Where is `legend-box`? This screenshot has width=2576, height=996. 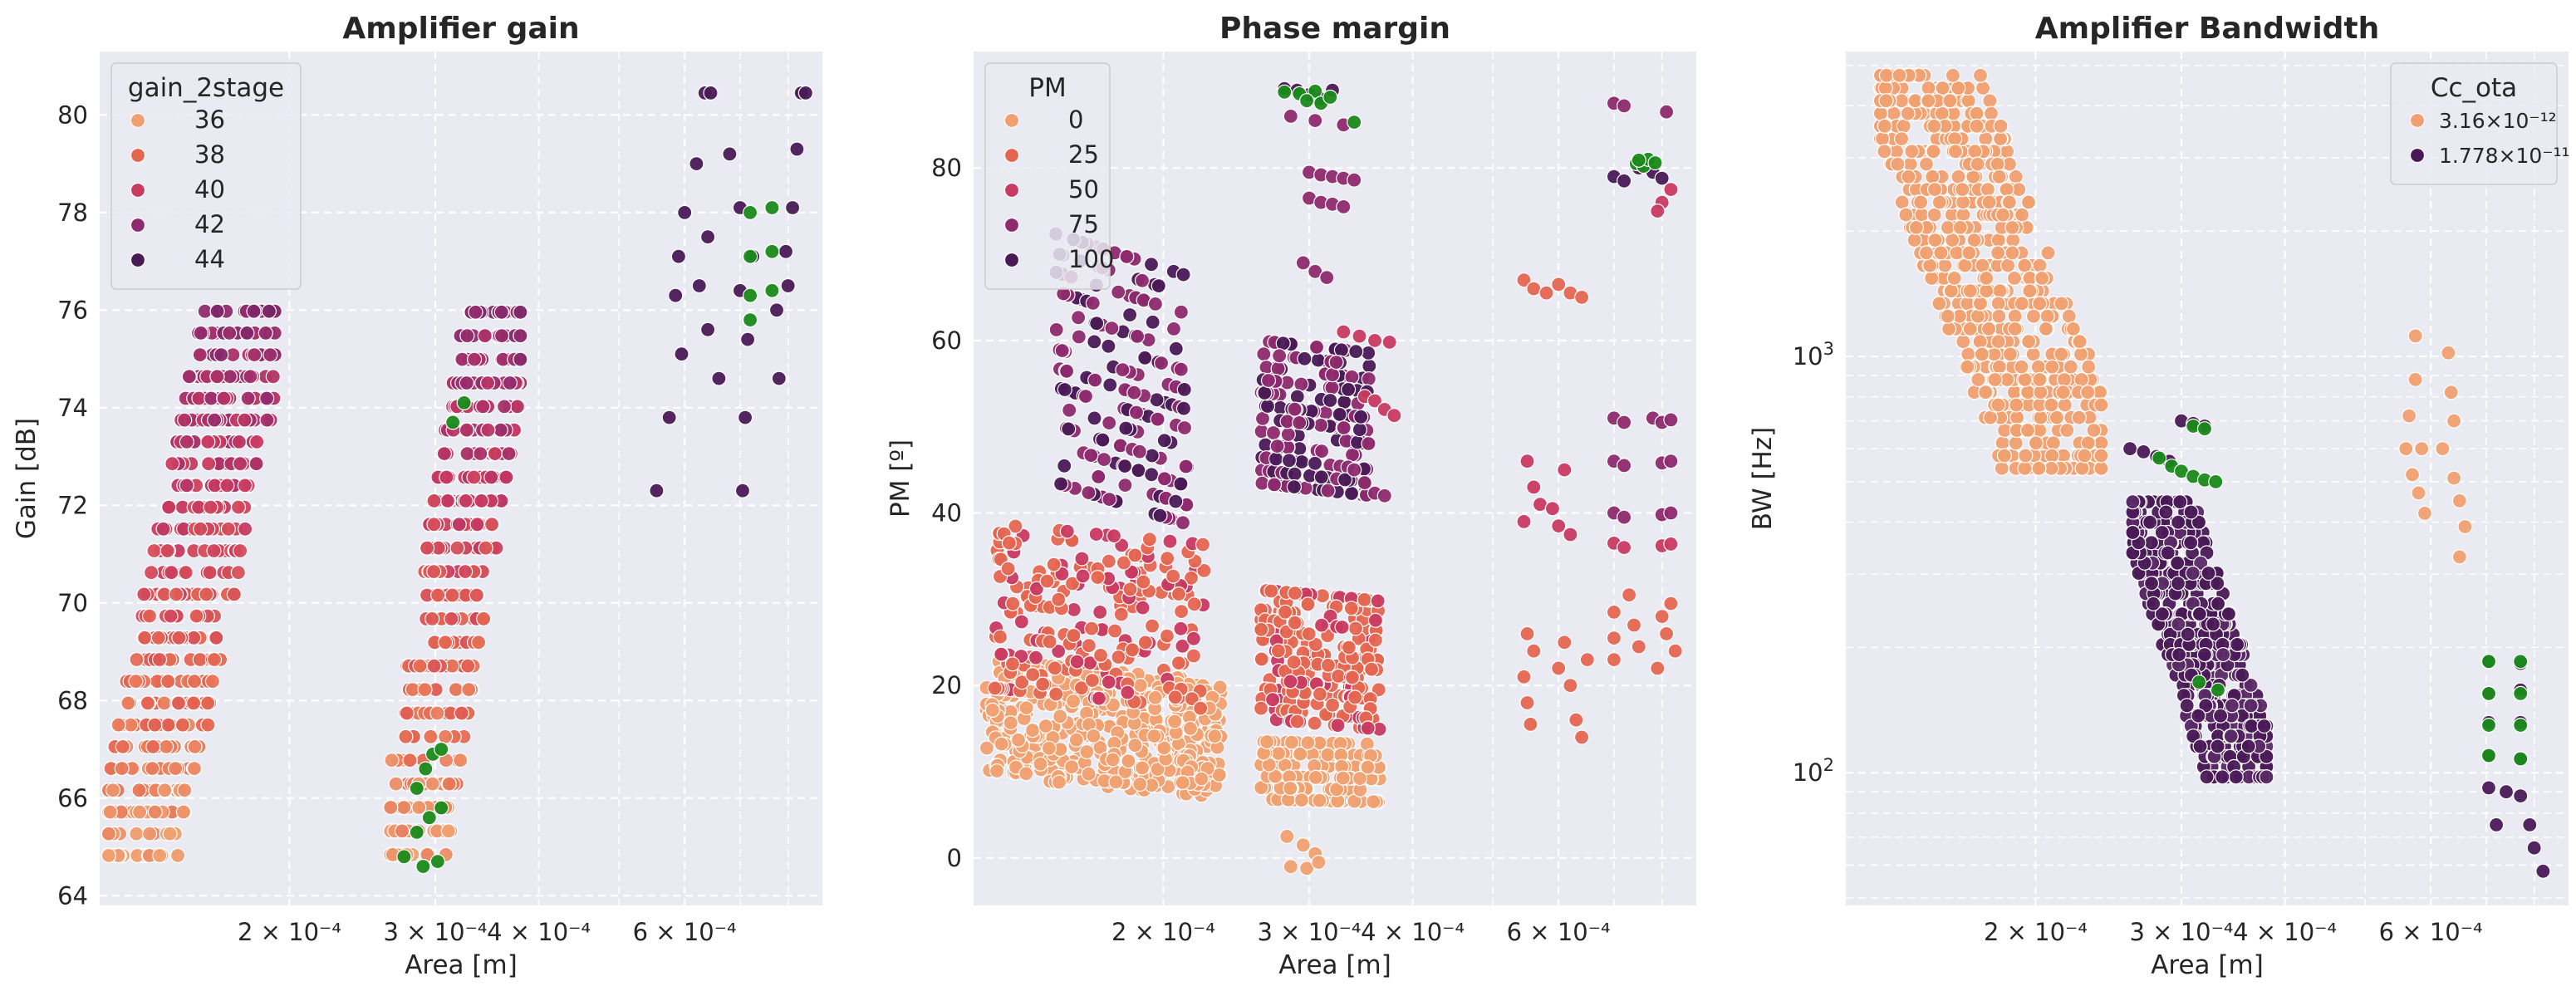 legend-box is located at coordinates (206, 176).